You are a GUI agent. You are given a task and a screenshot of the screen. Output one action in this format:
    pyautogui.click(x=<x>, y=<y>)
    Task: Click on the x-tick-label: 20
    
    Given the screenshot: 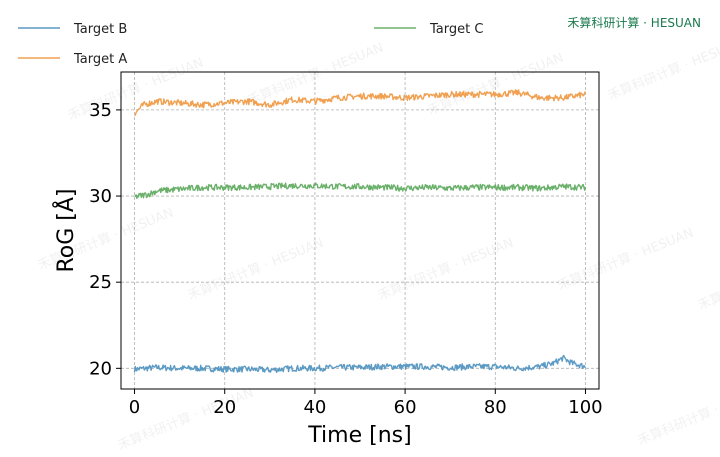 What is the action you would take?
    pyautogui.click(x=224, y=407)
    